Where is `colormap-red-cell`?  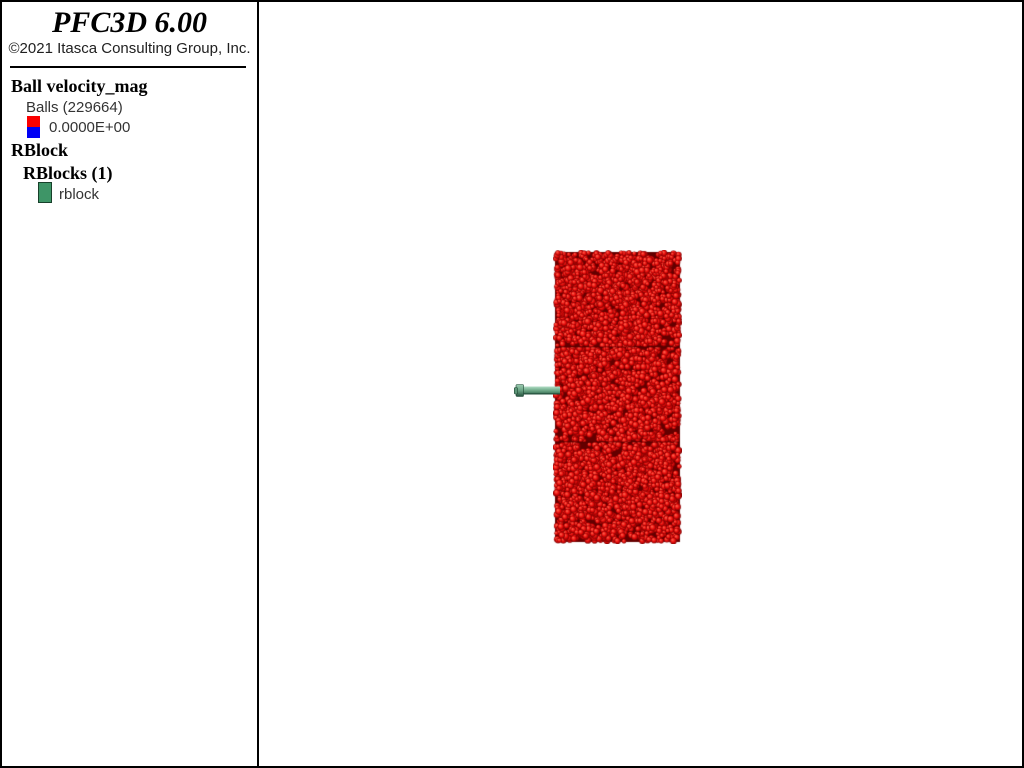 colormap-red-cell is located at coordinates (33, 121).